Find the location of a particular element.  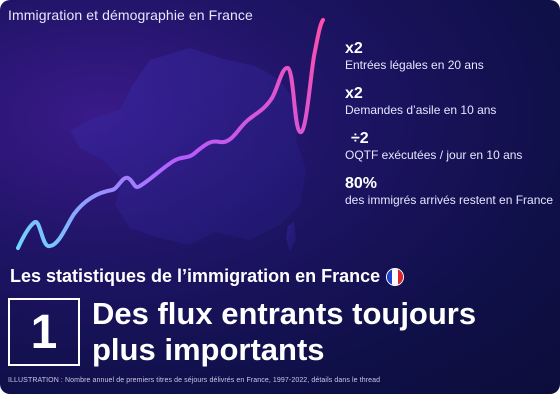

feature-title-line1: Des flux entrants toujours is located at coordinates (284, 313).